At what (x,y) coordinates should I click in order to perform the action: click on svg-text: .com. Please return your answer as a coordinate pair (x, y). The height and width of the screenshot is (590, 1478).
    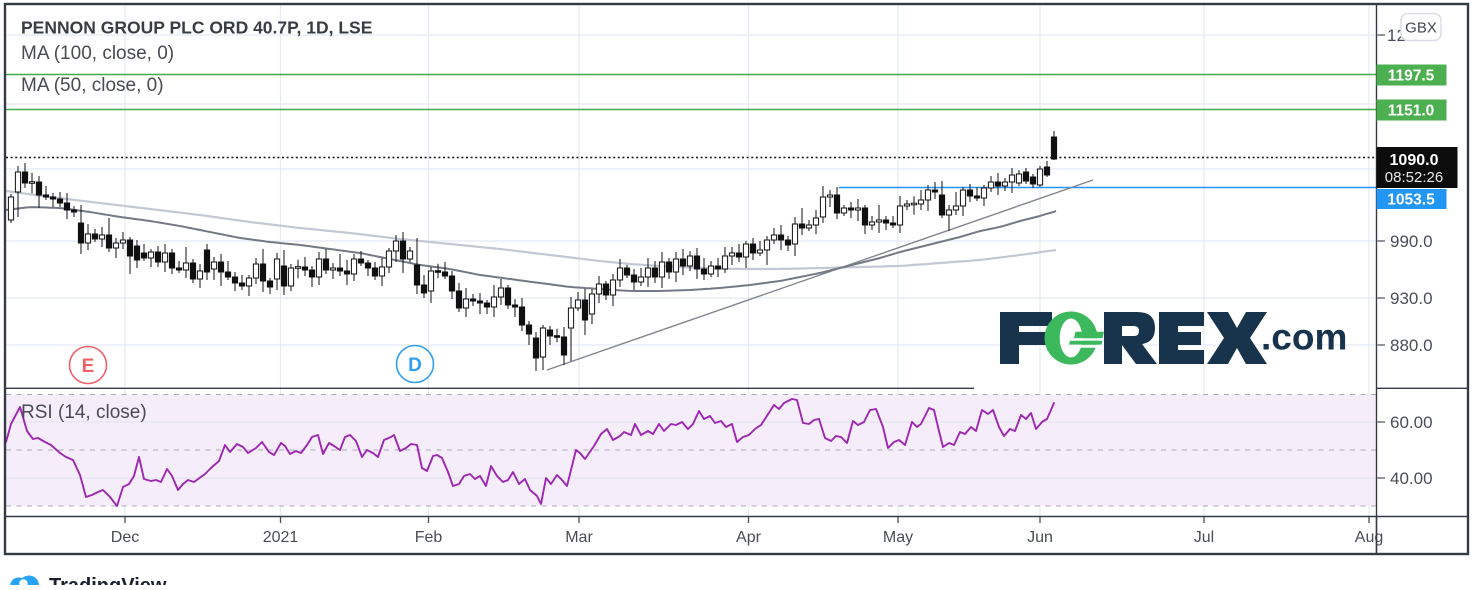
    Looking at the image, I should click on (1304, 337).